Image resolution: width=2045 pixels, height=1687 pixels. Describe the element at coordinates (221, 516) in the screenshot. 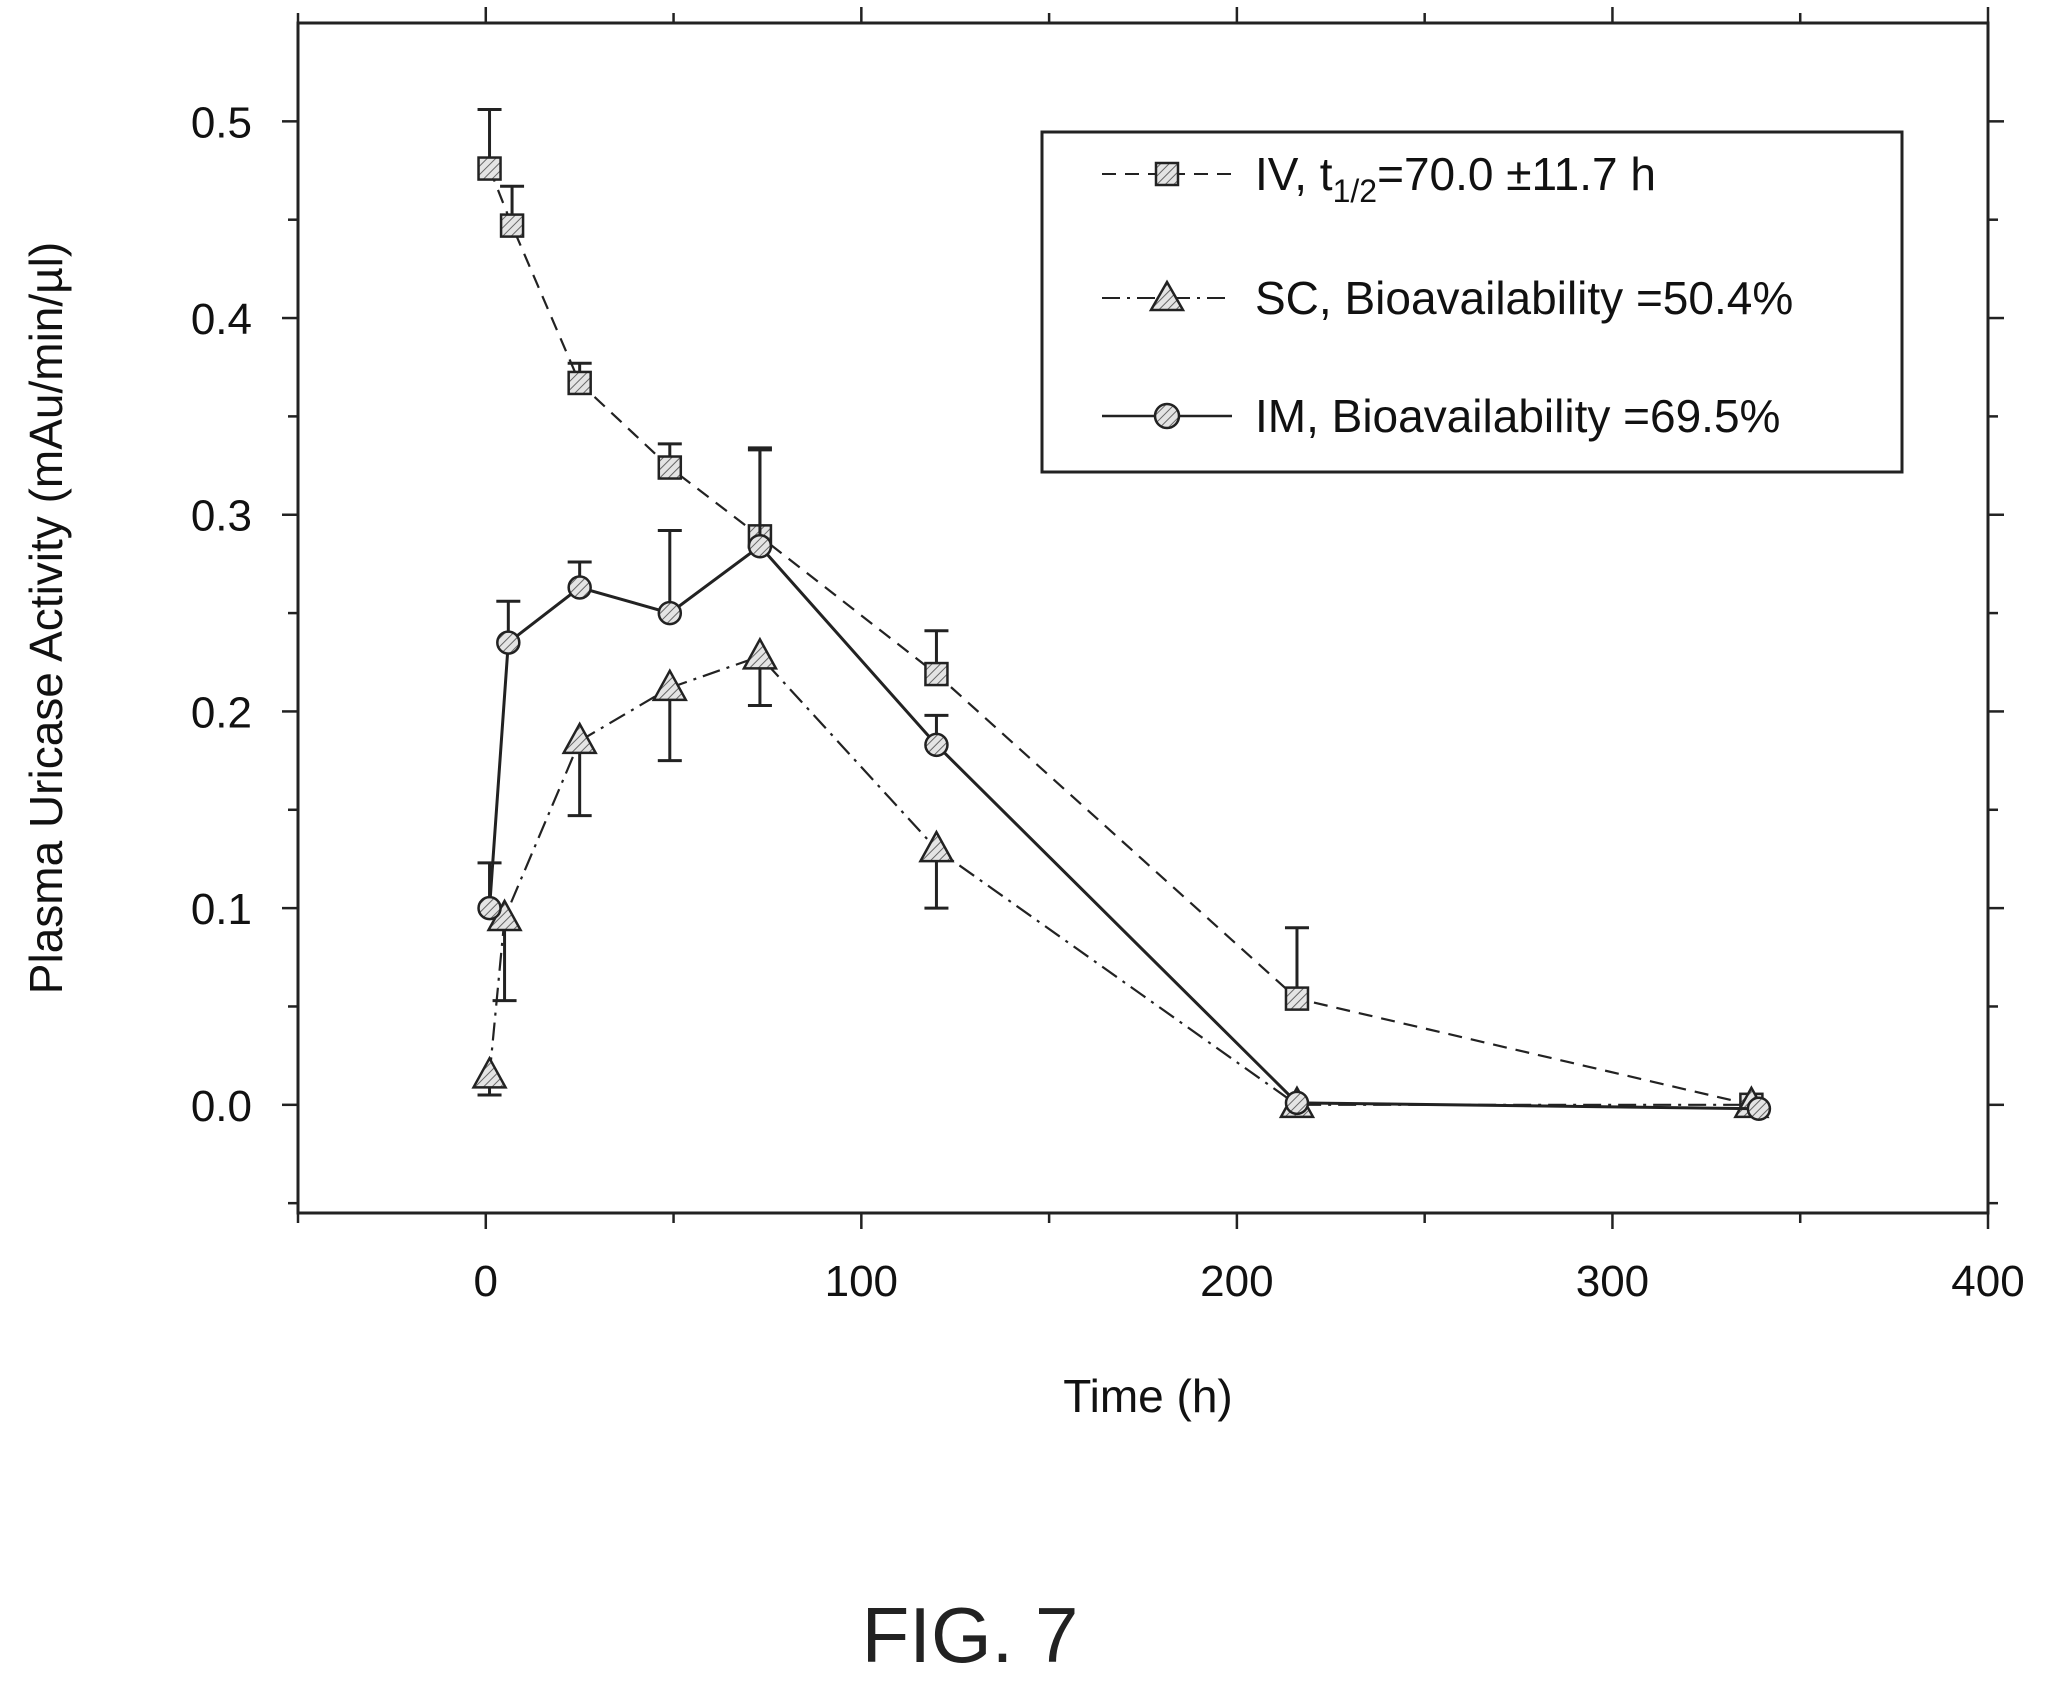

I see `y-tick-label: 0.3` at that location.